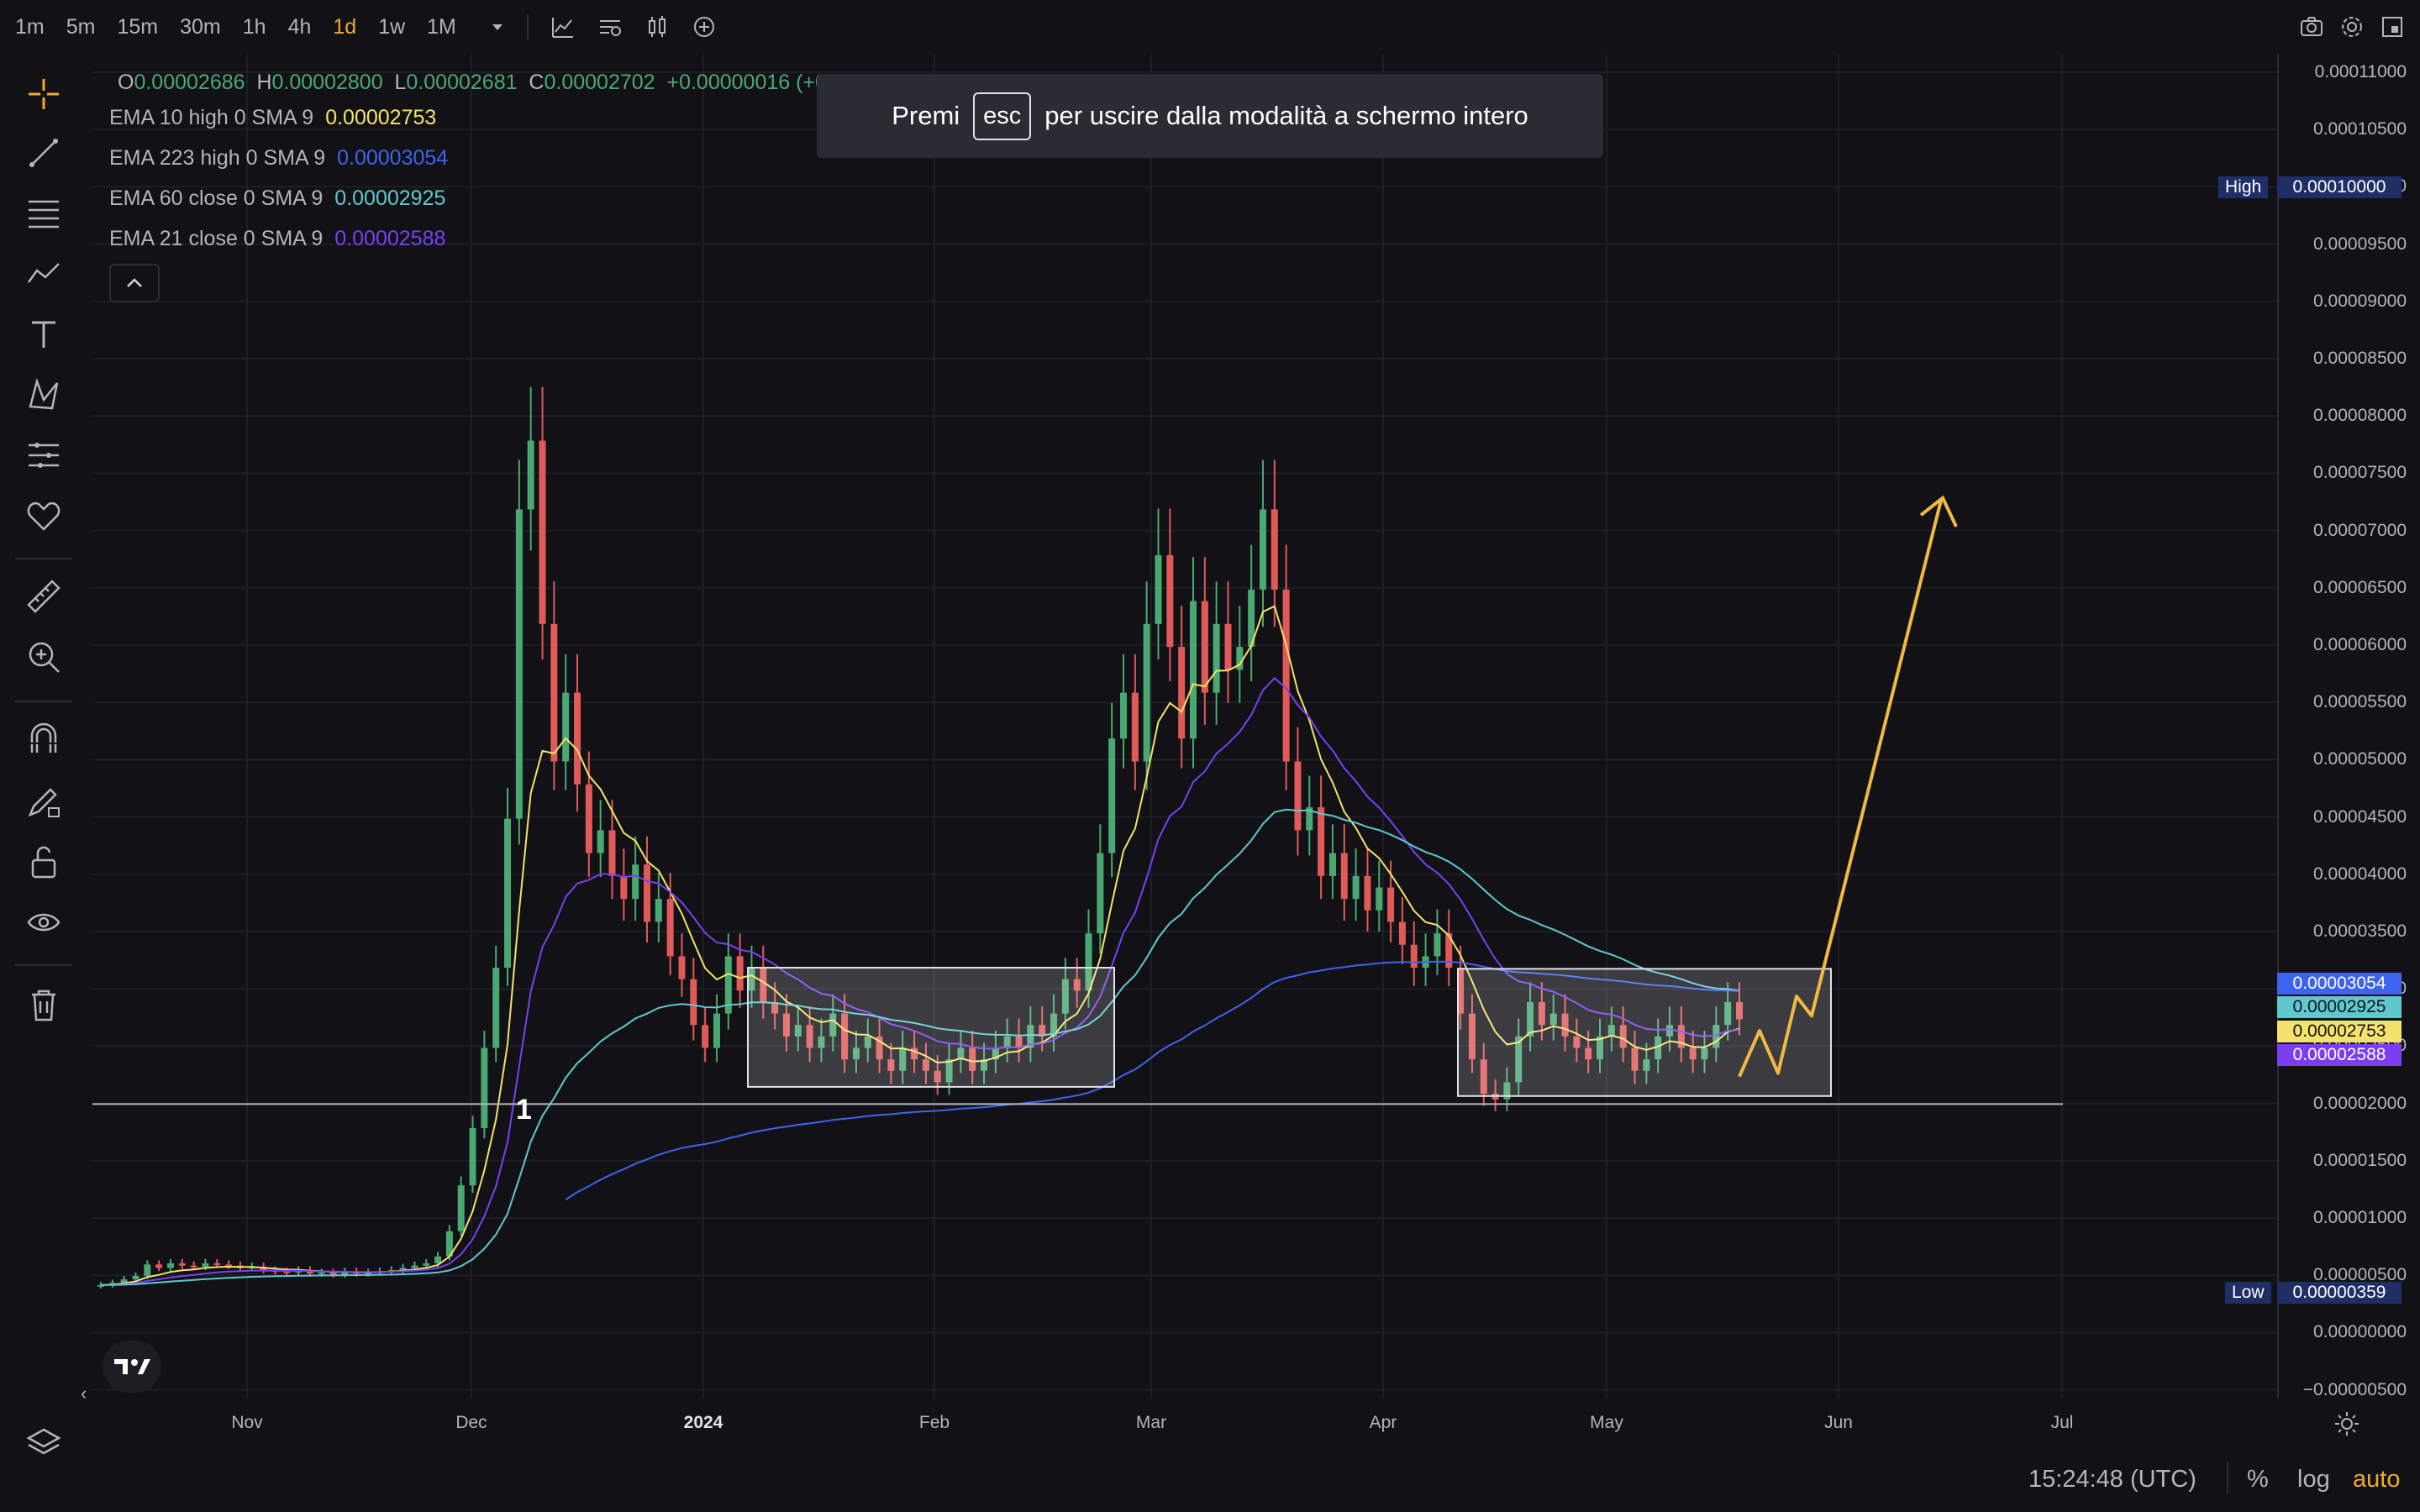  Describe the element at coordinates (392, 26) in the screenshot. I see `timeframe-1w: 1w` at that location.